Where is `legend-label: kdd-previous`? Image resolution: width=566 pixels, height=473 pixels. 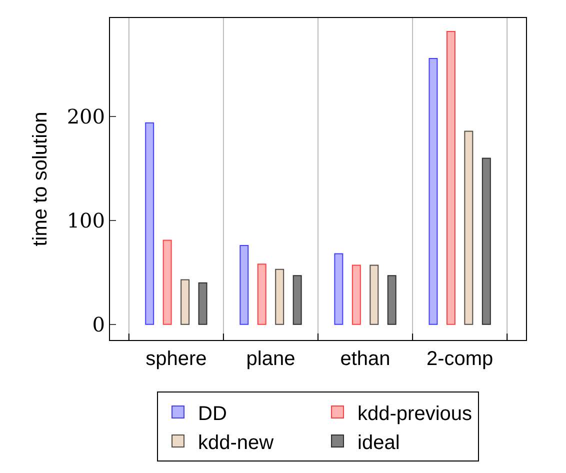 legend-label: kdd-previous is located at coordinates (415, 413).